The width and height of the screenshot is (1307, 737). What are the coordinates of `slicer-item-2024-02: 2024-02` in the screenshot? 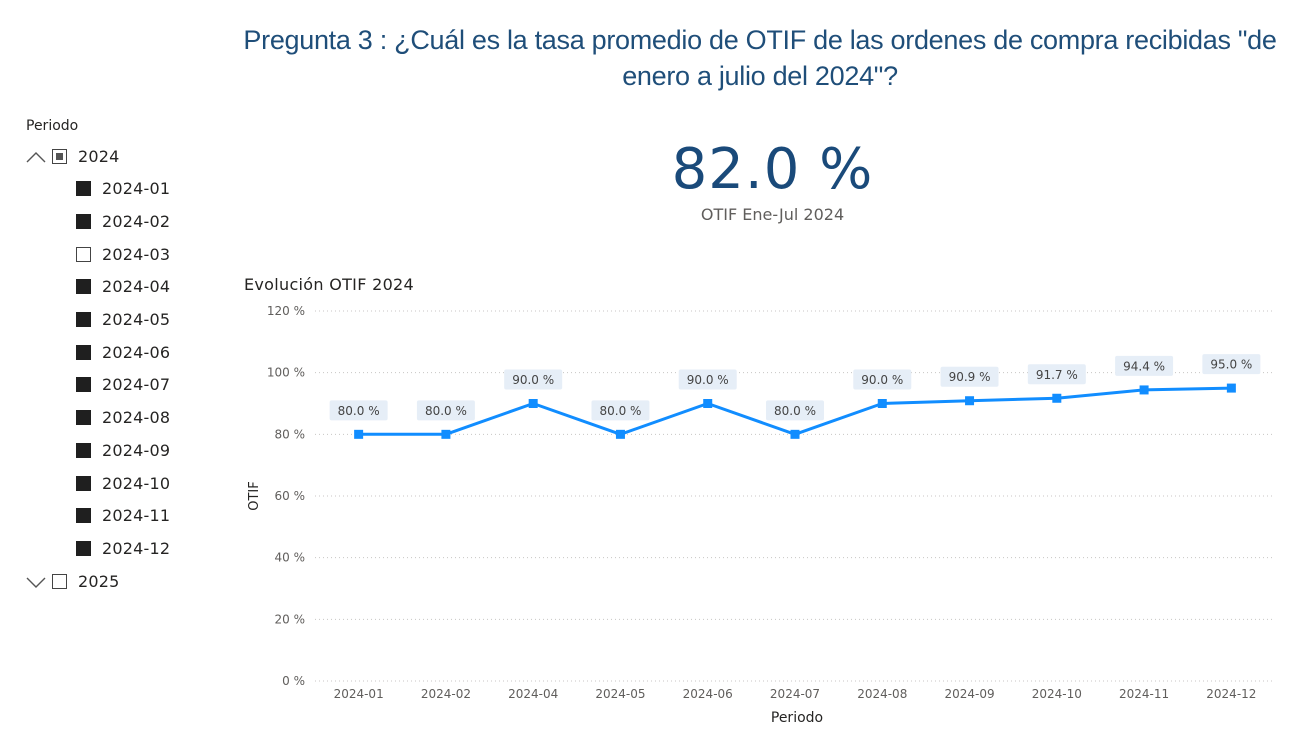 It's located at (123, 221).